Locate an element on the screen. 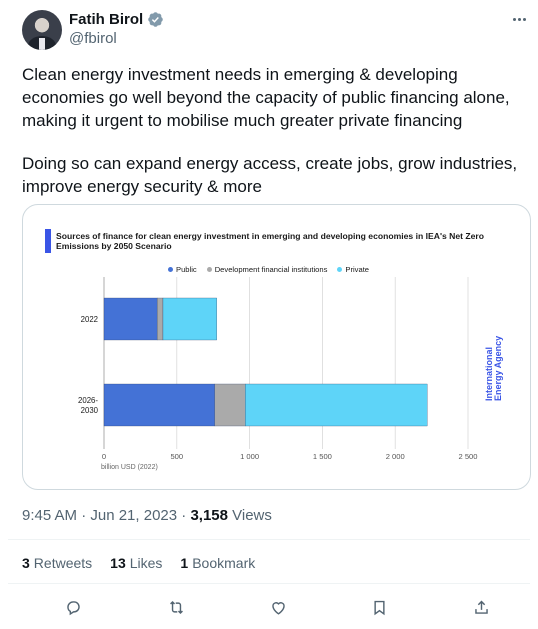  brand-line-2: Energy Agency is located at coordinates (498, 368).